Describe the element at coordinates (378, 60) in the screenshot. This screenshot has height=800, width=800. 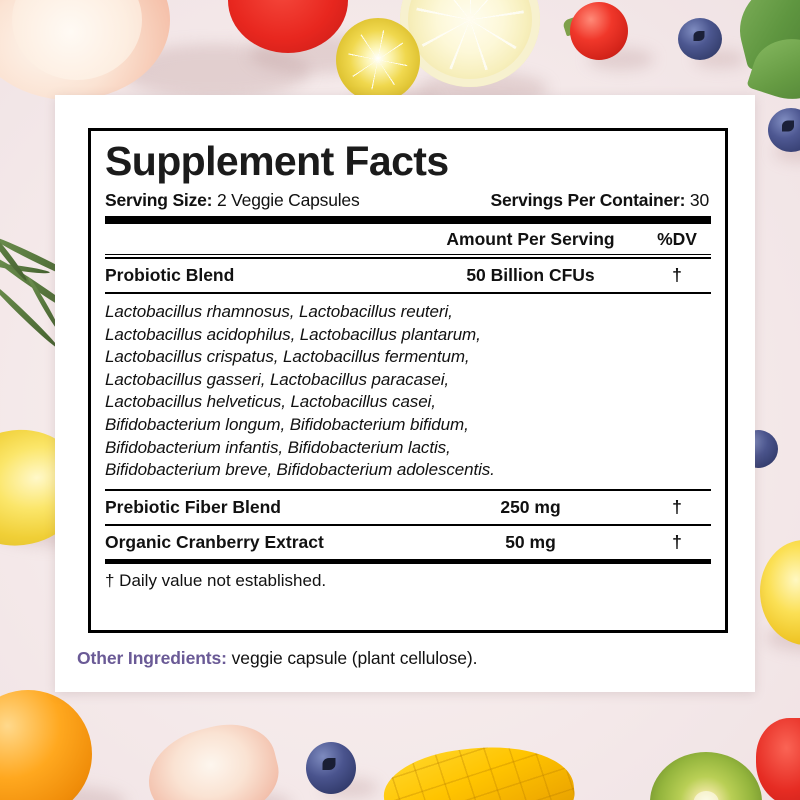
I see `lime-half-top` at that location.